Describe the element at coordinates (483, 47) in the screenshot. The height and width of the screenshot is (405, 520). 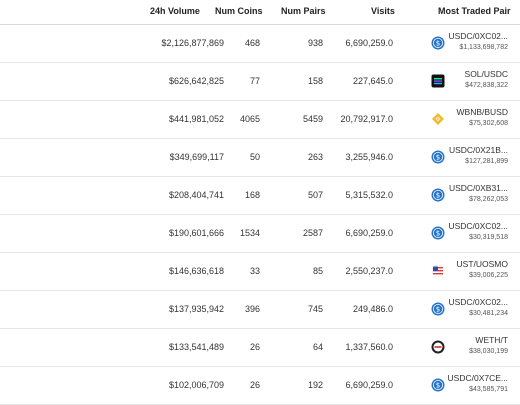
I see `pair-volume: $1,133,698,782` at that location.